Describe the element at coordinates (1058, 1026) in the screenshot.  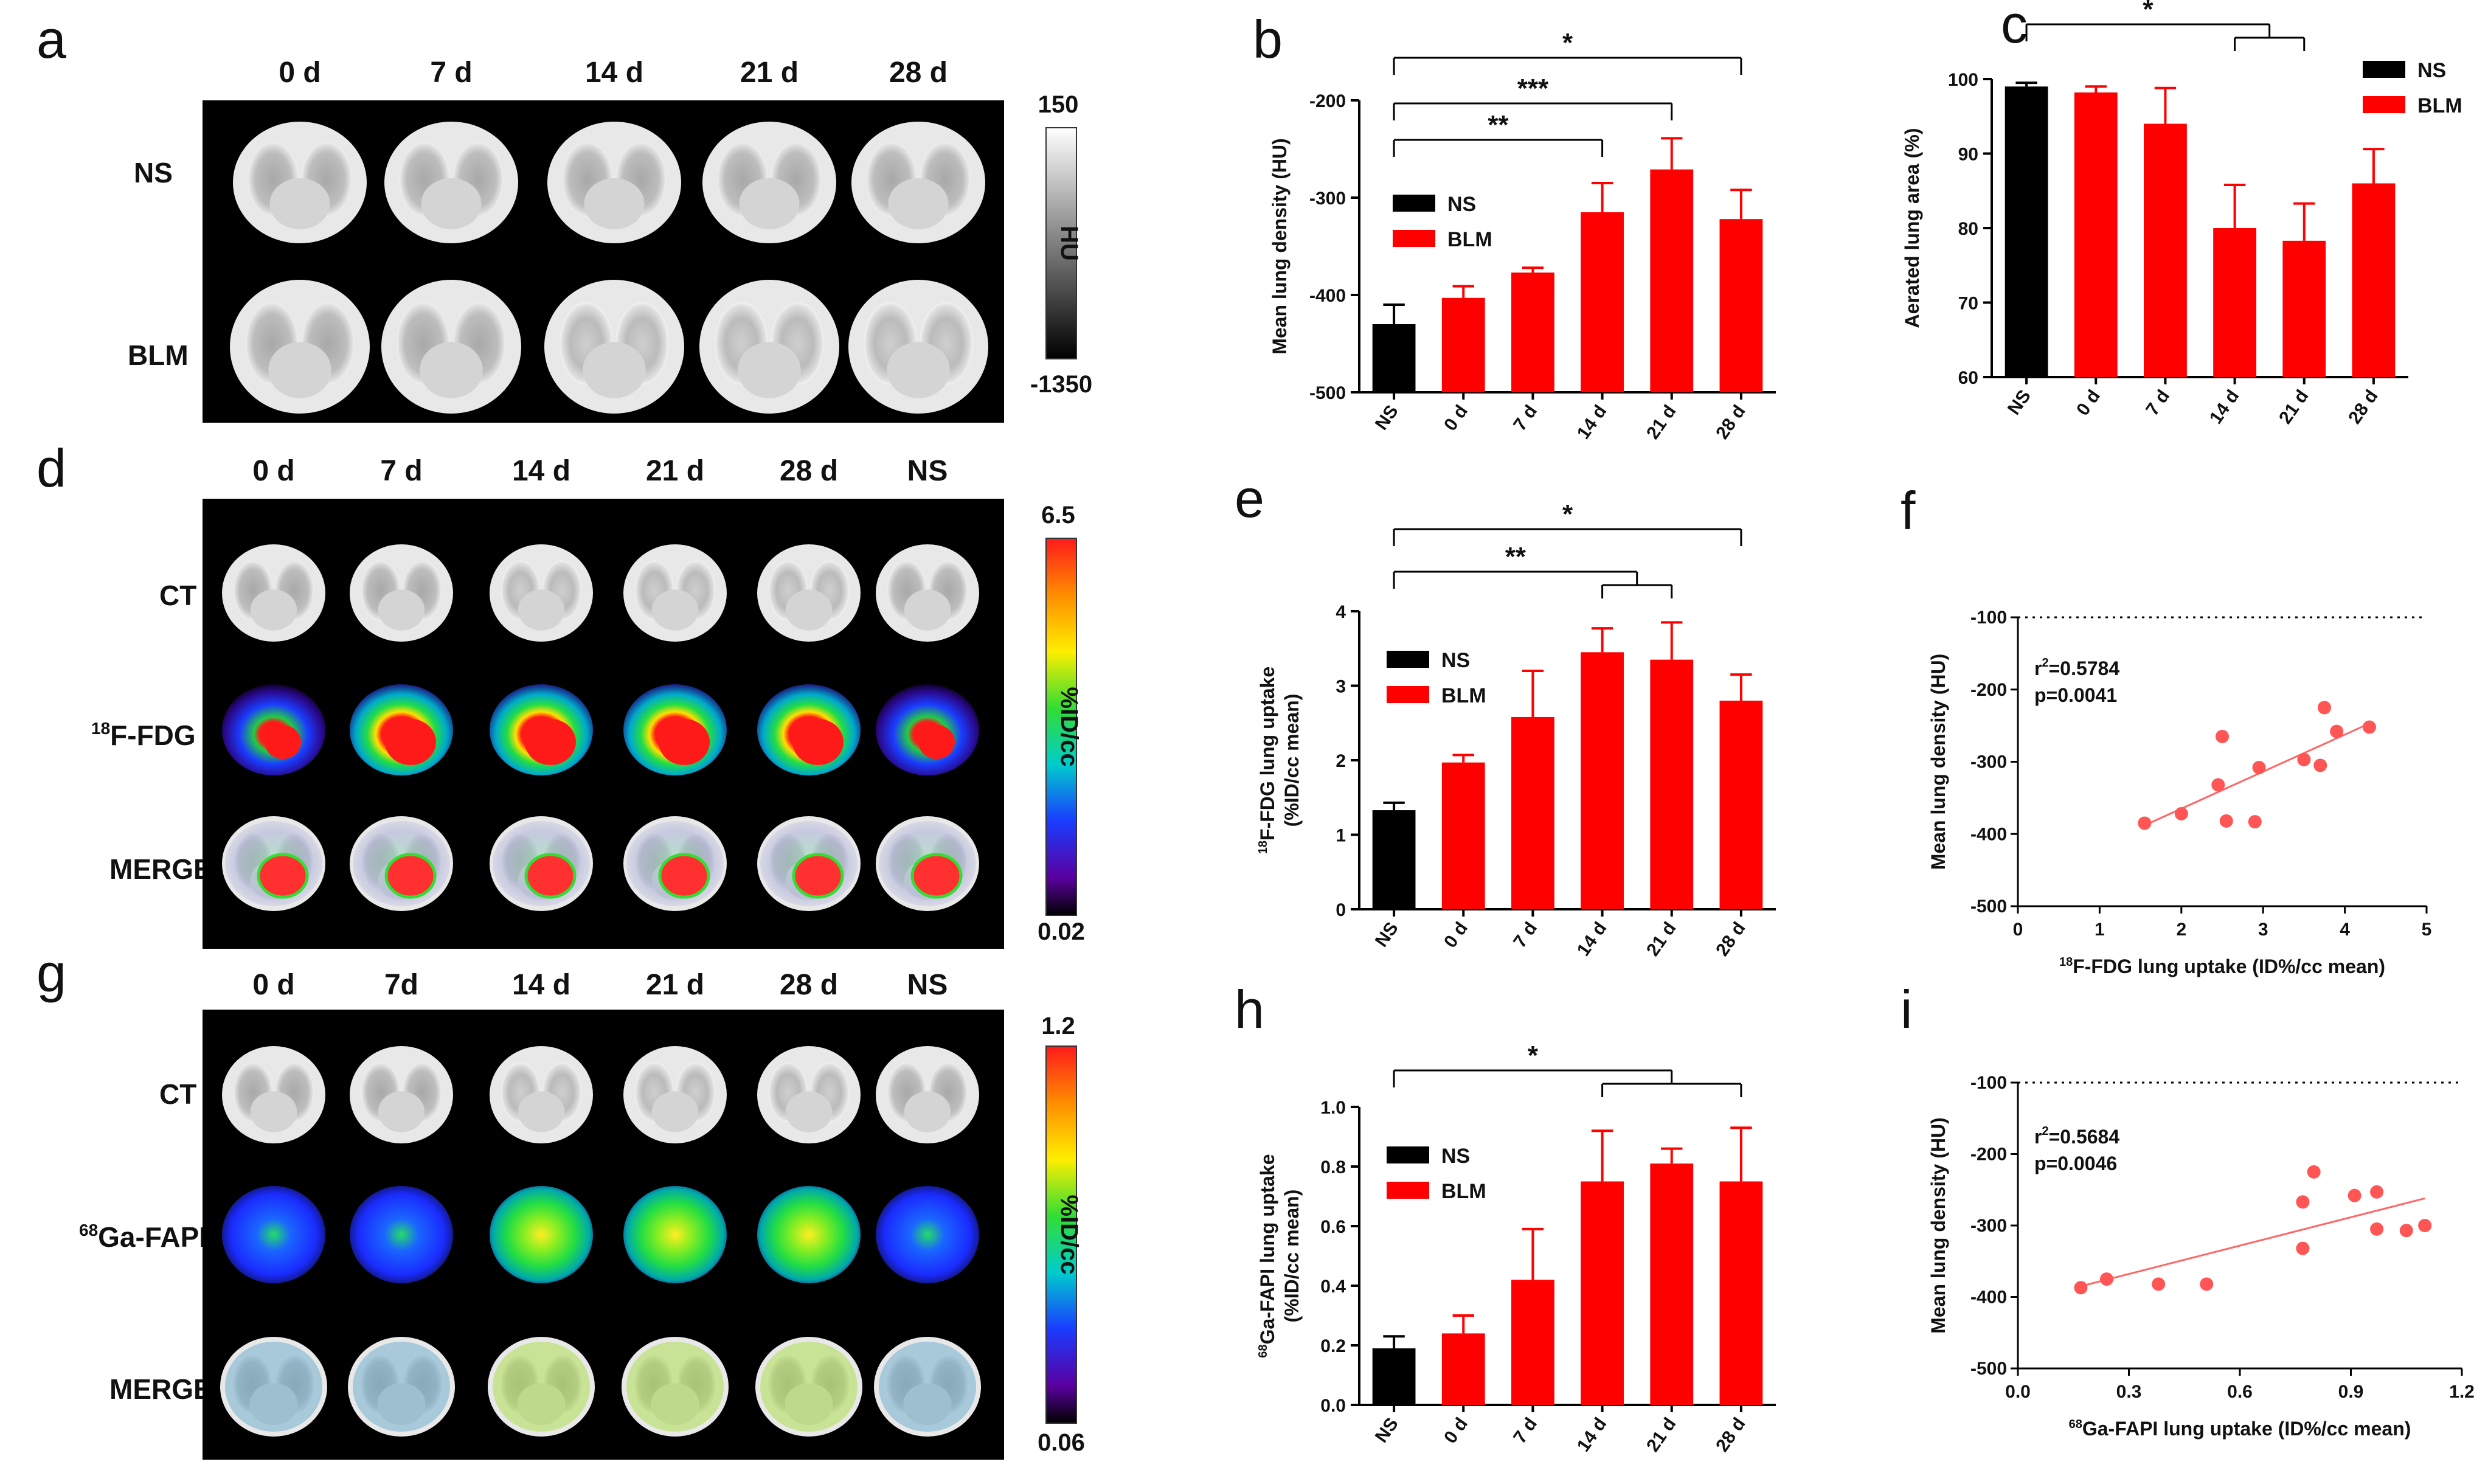
I see `colorbar-max: 1.2` at that location.